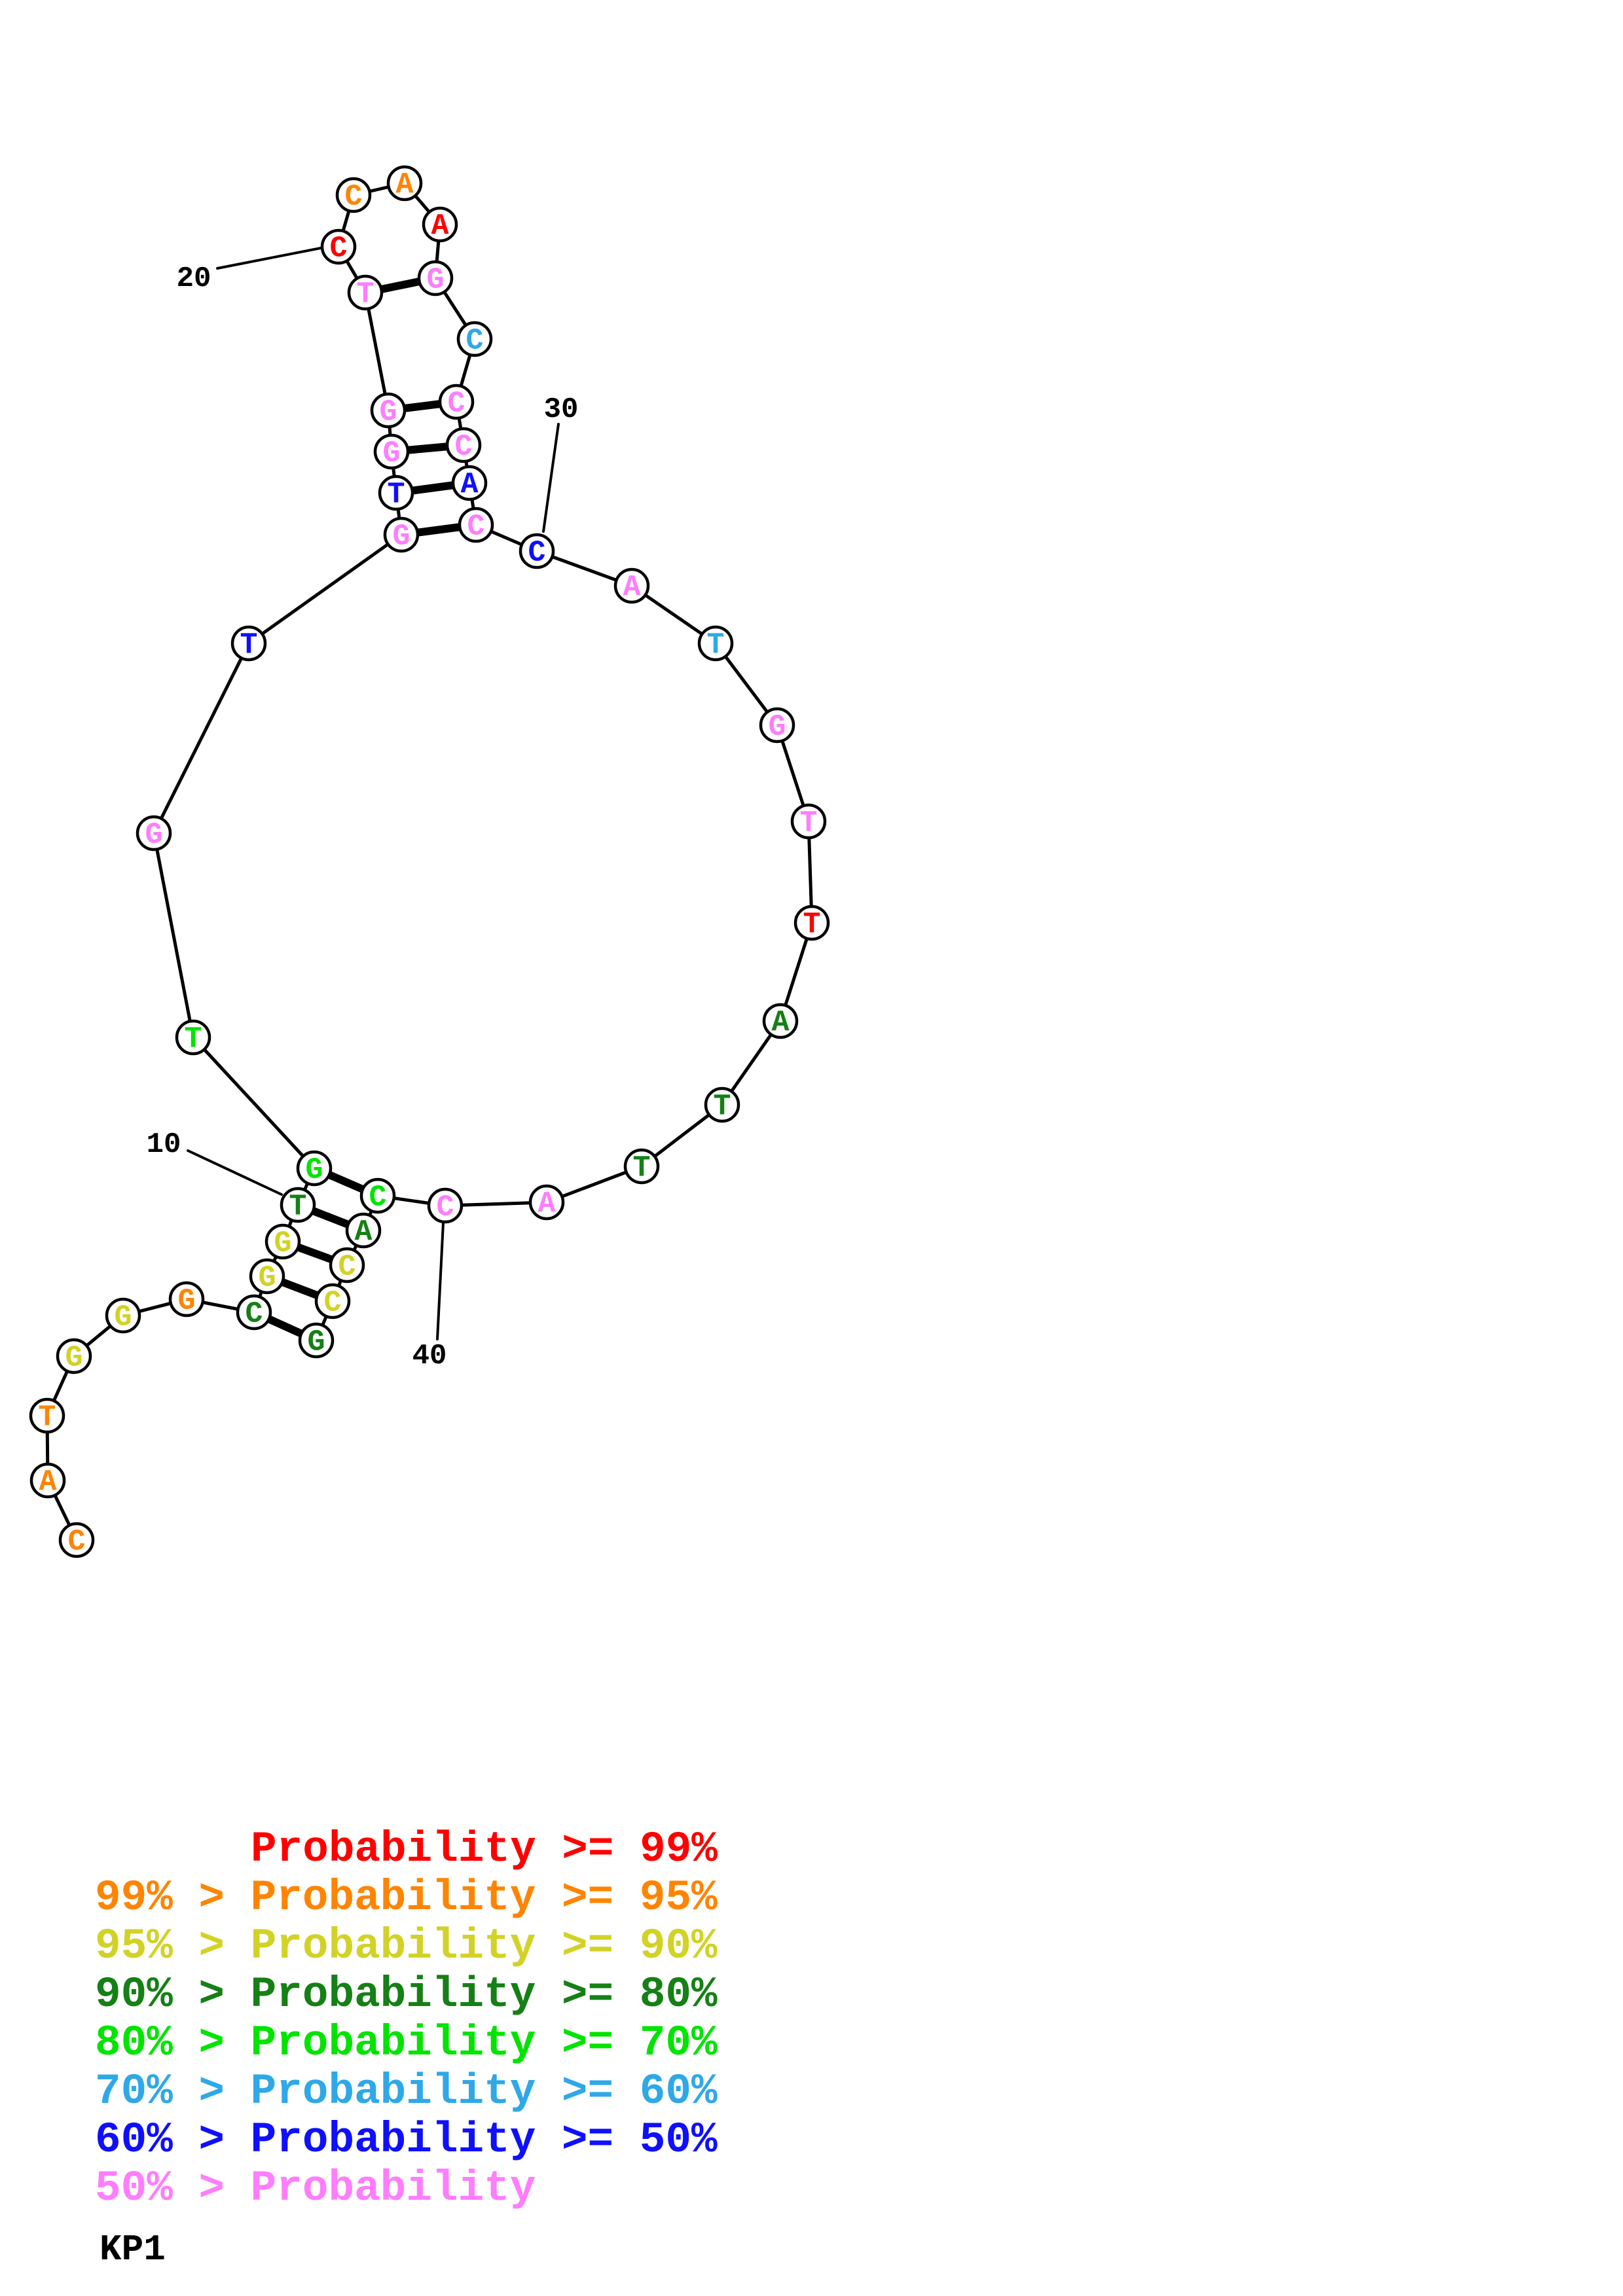 The height and width of the screenshot is (2296, 1623). Describe the element at coordinates (364, 809) in the screenshot. I see `pair-bonds` at that location.